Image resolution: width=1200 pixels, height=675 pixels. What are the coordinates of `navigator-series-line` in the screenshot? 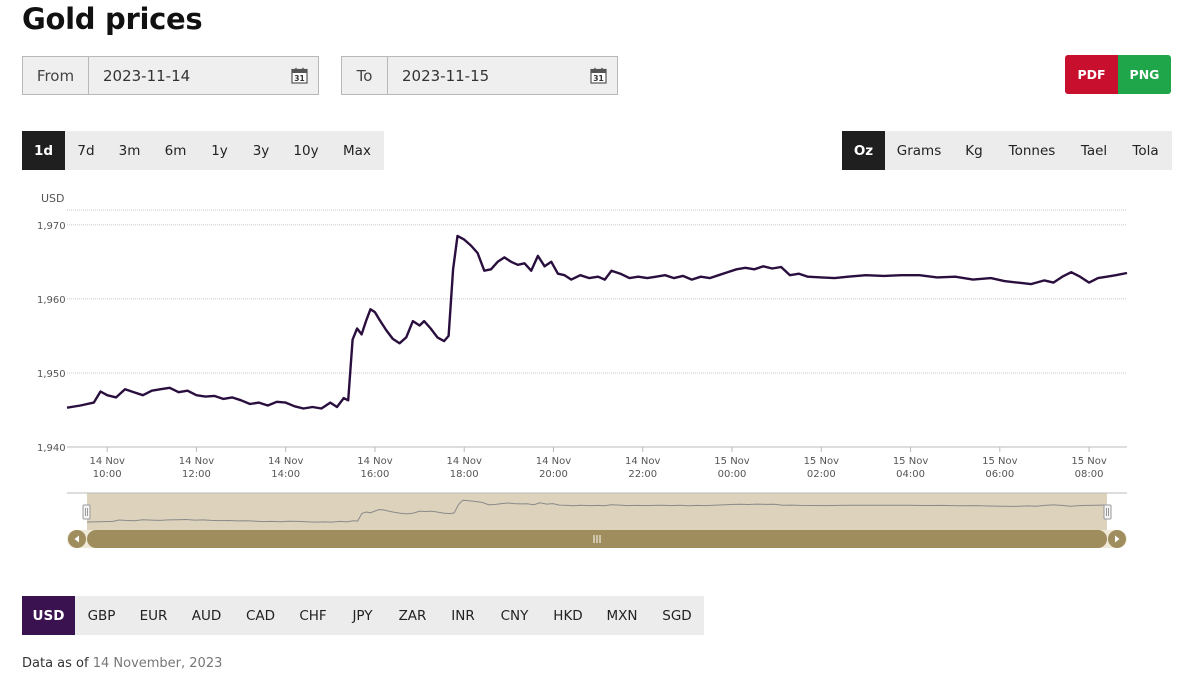 It's located at (597, 511).